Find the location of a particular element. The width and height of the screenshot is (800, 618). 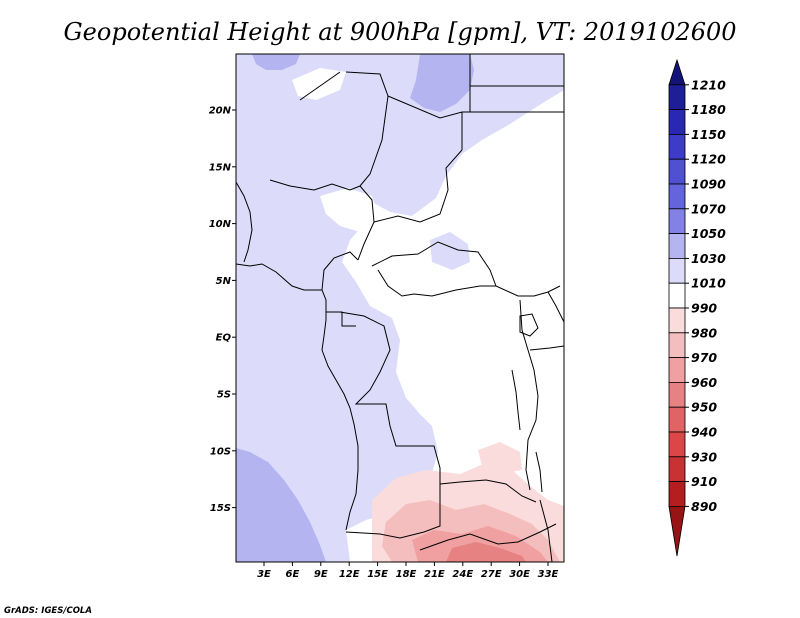

field-band-1050-north is located at coordinates (442, 83).